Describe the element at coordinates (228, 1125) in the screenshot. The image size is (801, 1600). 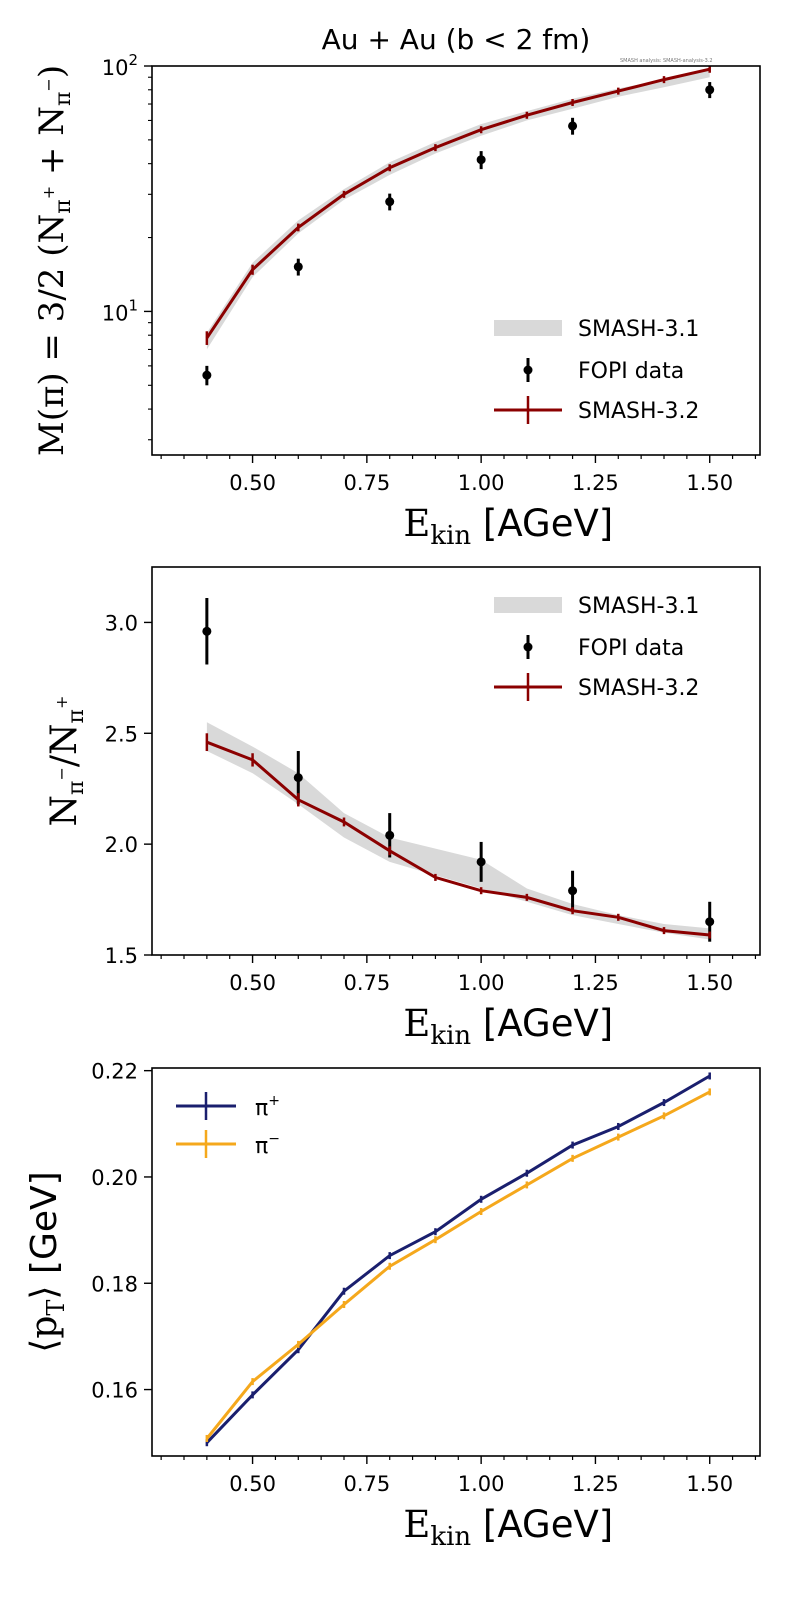
I see `legend: π+ π−` at that location.